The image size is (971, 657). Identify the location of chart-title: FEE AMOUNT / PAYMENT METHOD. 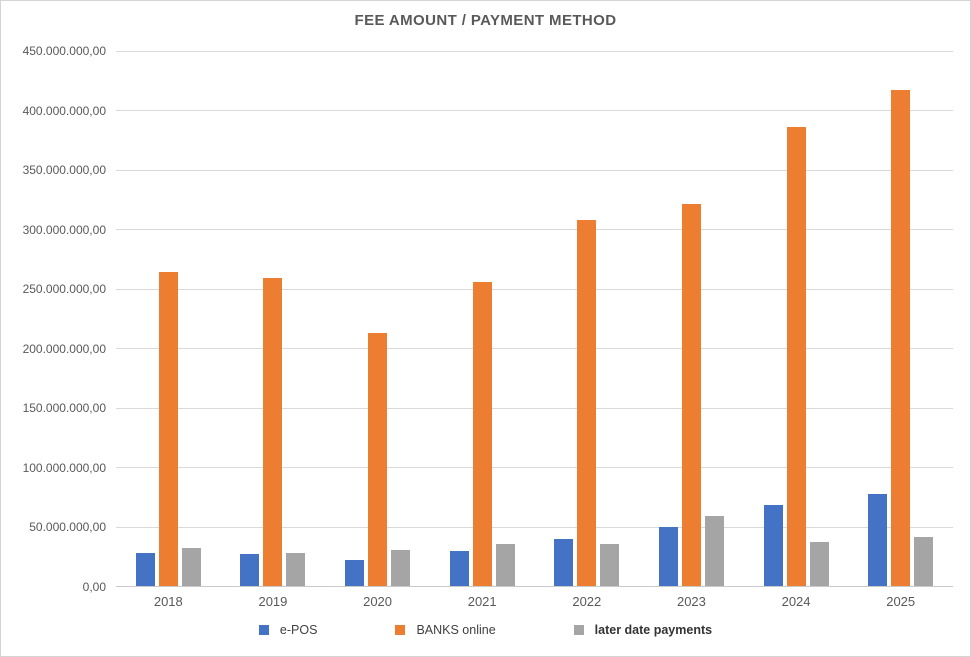
(485, 20).